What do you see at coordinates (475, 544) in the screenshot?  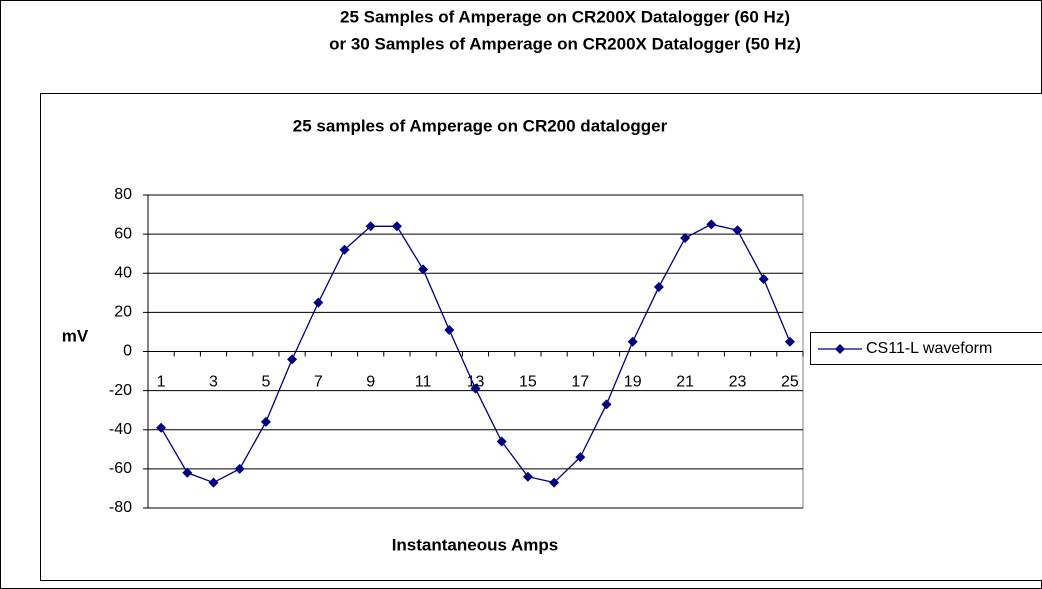 I see `x-axis-label: Instantaneous Amps` at bounding box center [475, 544].